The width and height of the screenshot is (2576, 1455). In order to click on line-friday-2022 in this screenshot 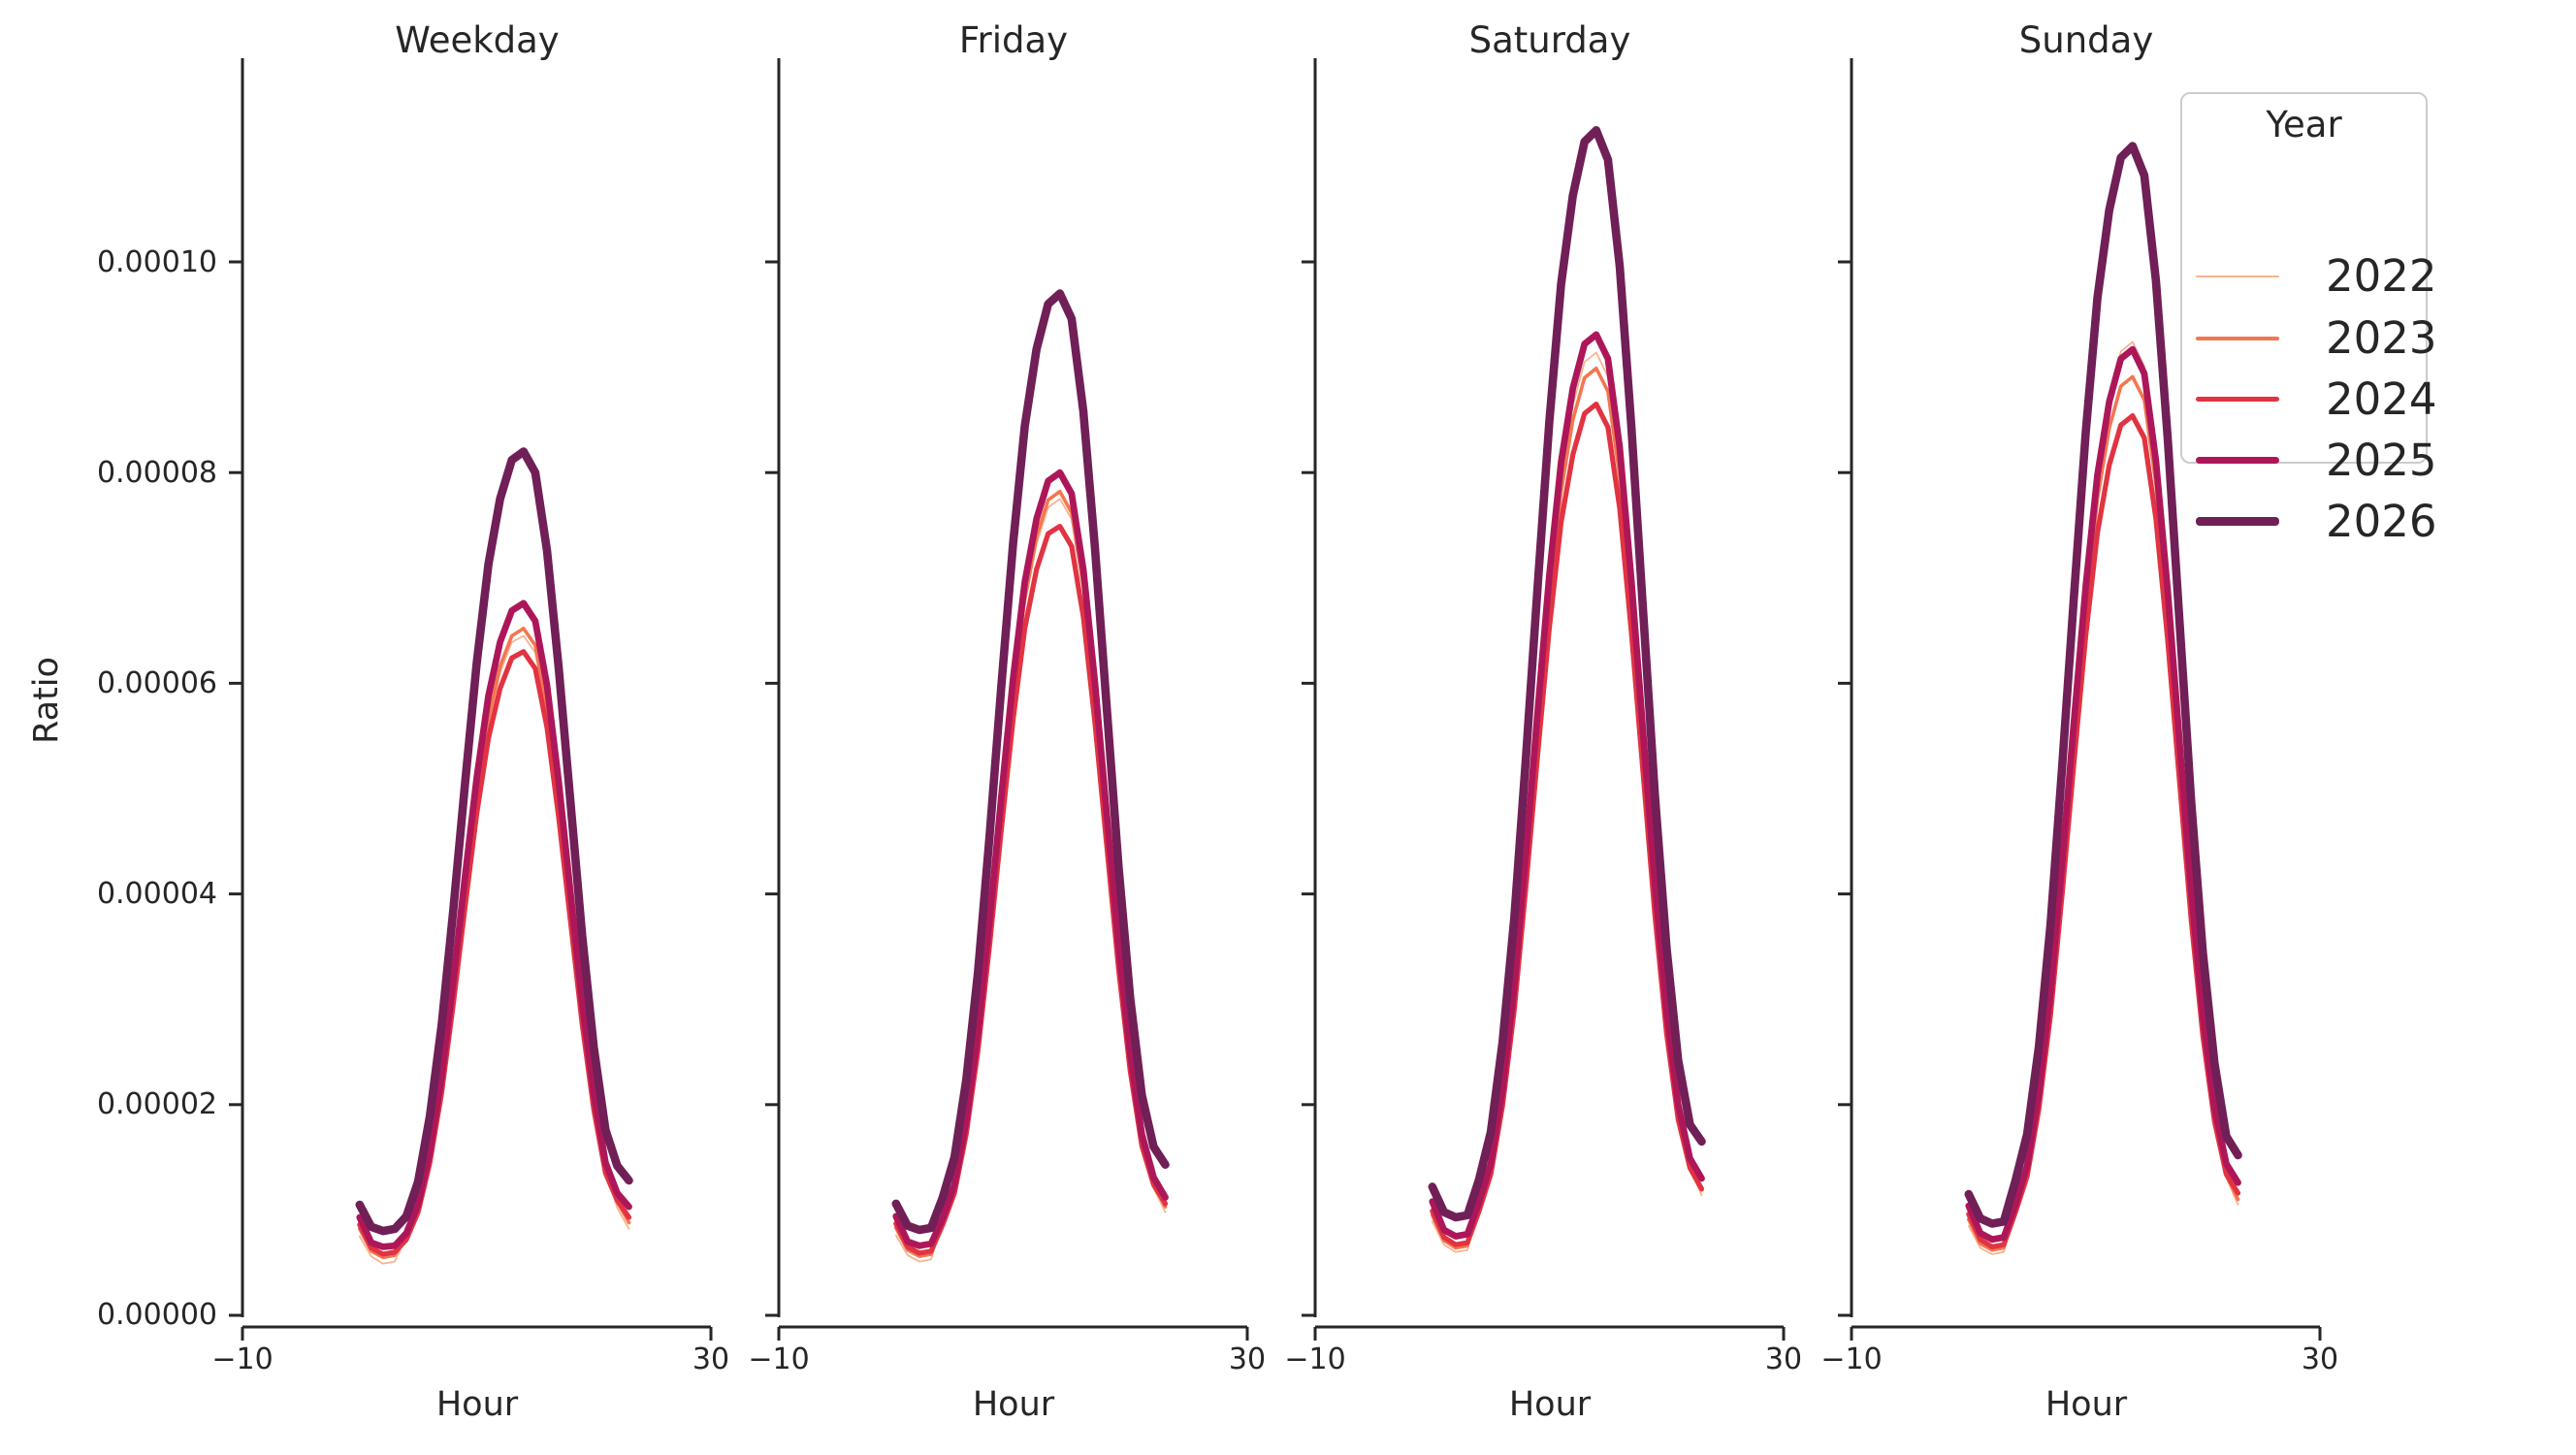, I will do `click(1030, 880)`.